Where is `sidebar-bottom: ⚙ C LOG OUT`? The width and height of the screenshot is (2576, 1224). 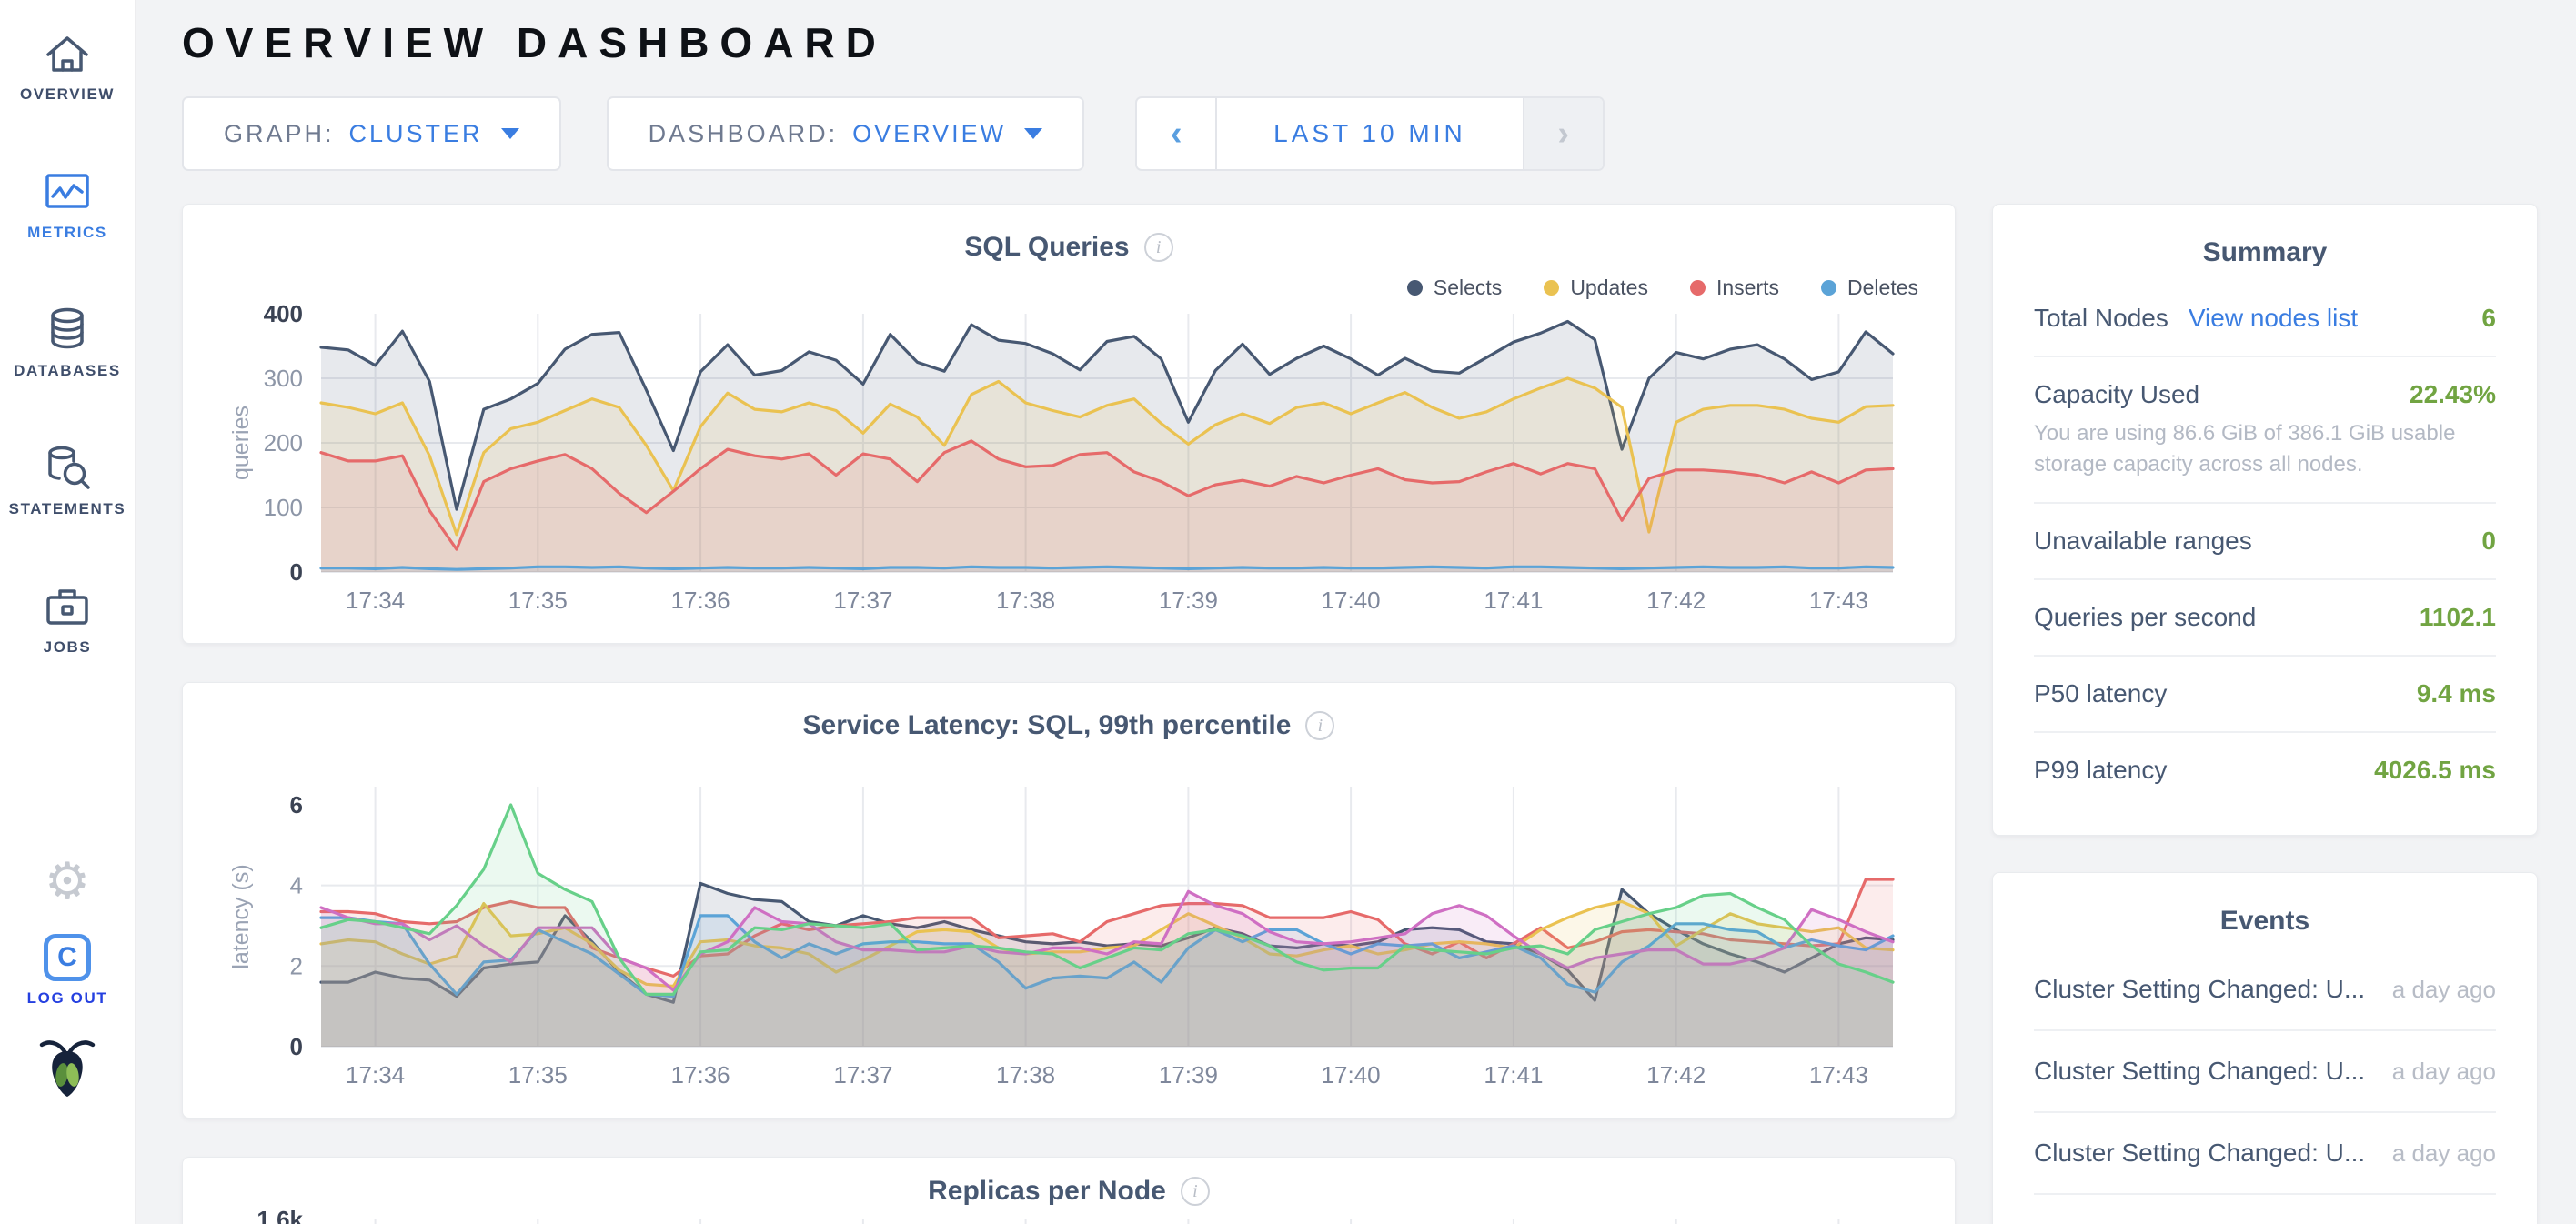 sidebar-bottom: ⚙ C LOG OUT is located at coordinates (67, 1040).